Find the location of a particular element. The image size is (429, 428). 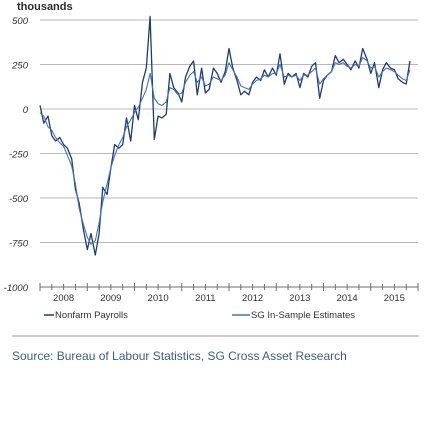

x-tick-label: 2012 is located at coordinates (252, 298).